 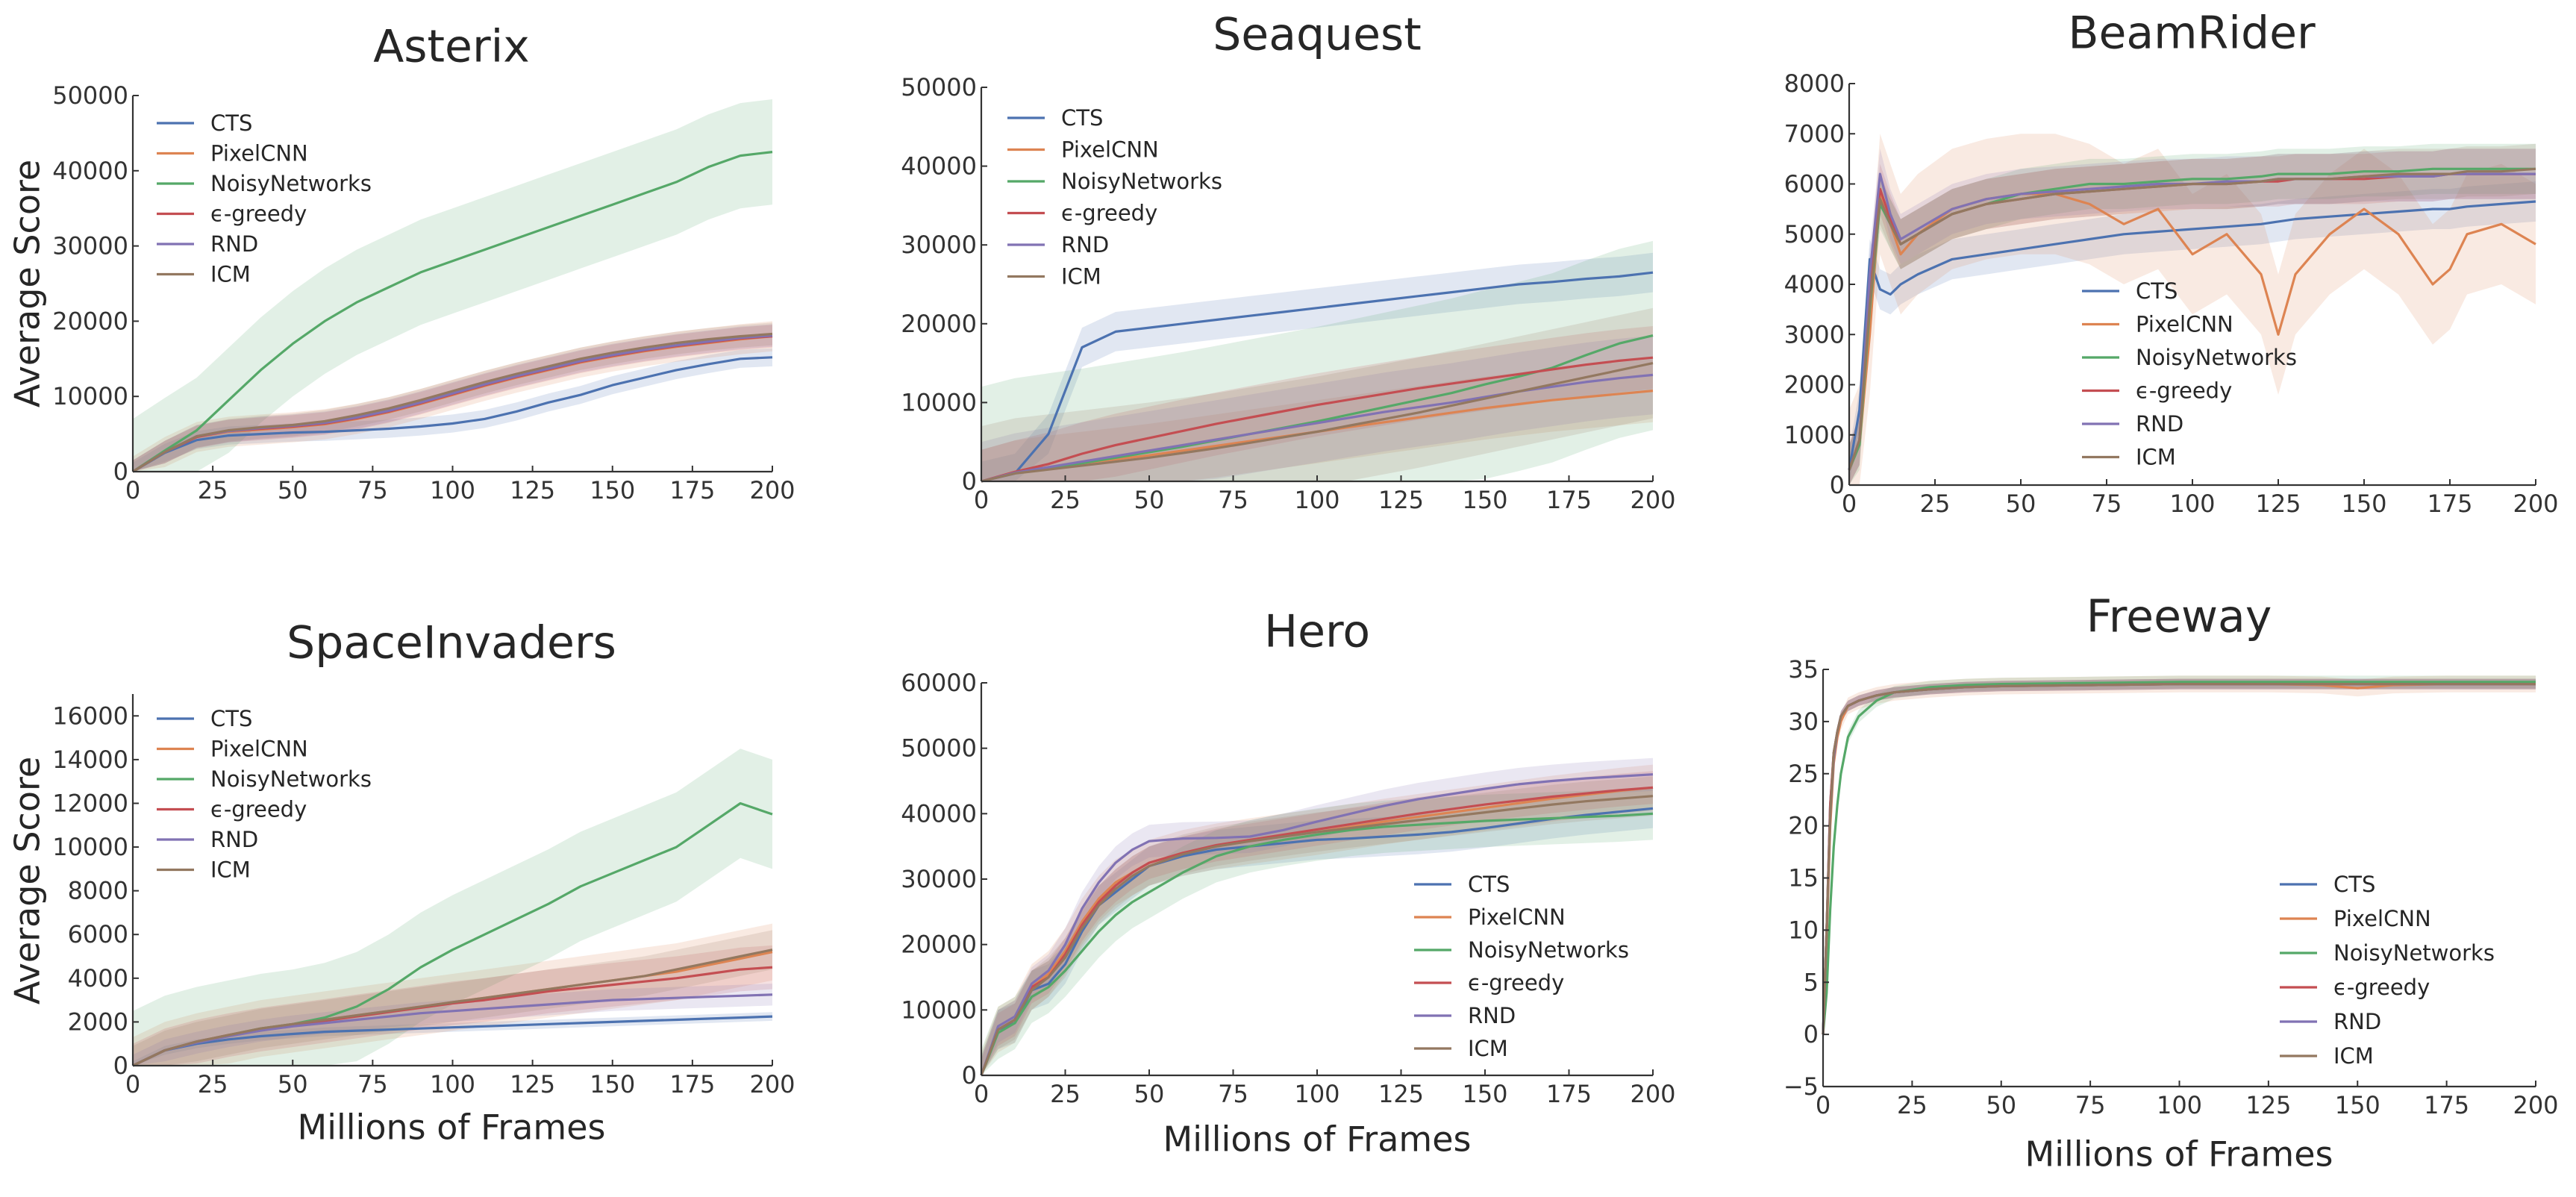 What do you see at coordinates (27, 283) in the screenshot?
I see `y-axis-label: Average Score` at bounding box center [27, 283].